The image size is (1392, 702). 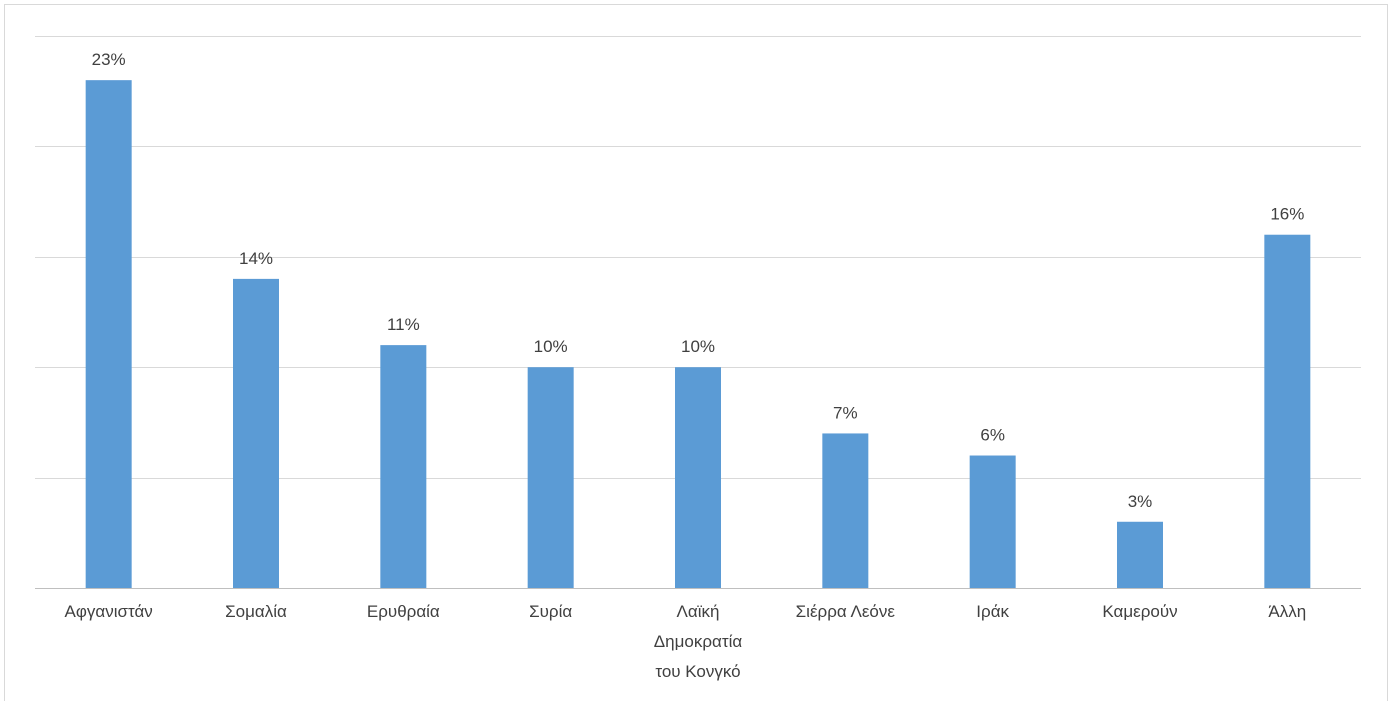 What do you see at coordinates (109, 59) in the screenshot?
I see `data-label: 23%` at bounding box center [109, 59].